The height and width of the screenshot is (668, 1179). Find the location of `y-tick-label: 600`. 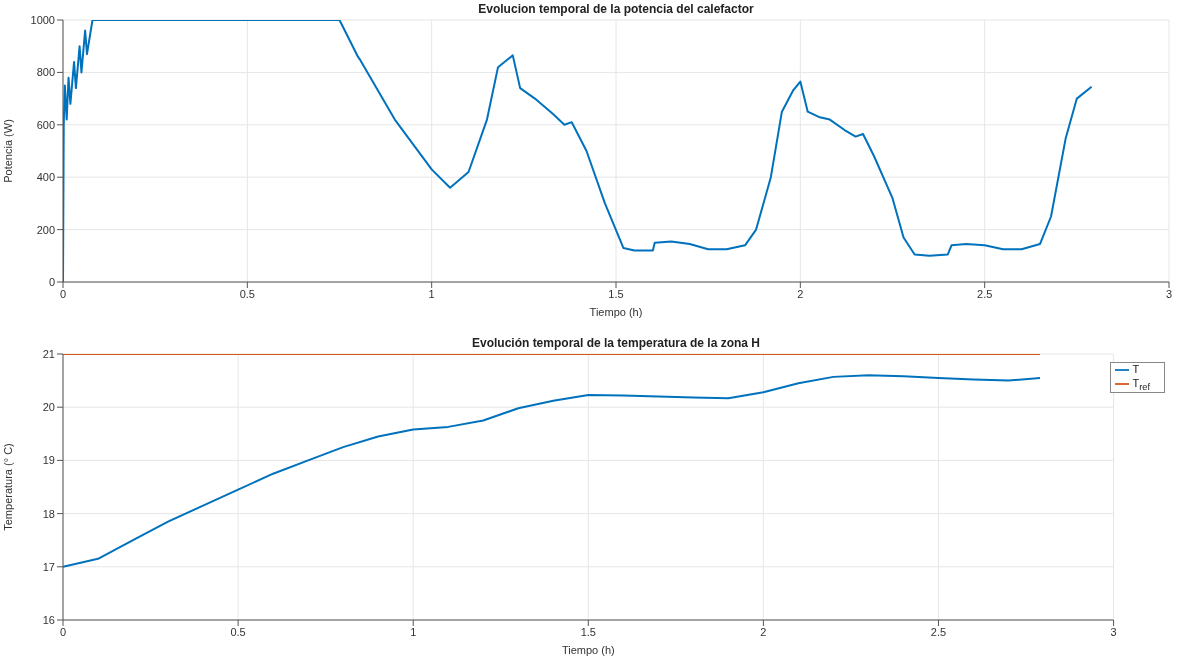

y-tick-label: 600 is located at coordinates (45, 124).